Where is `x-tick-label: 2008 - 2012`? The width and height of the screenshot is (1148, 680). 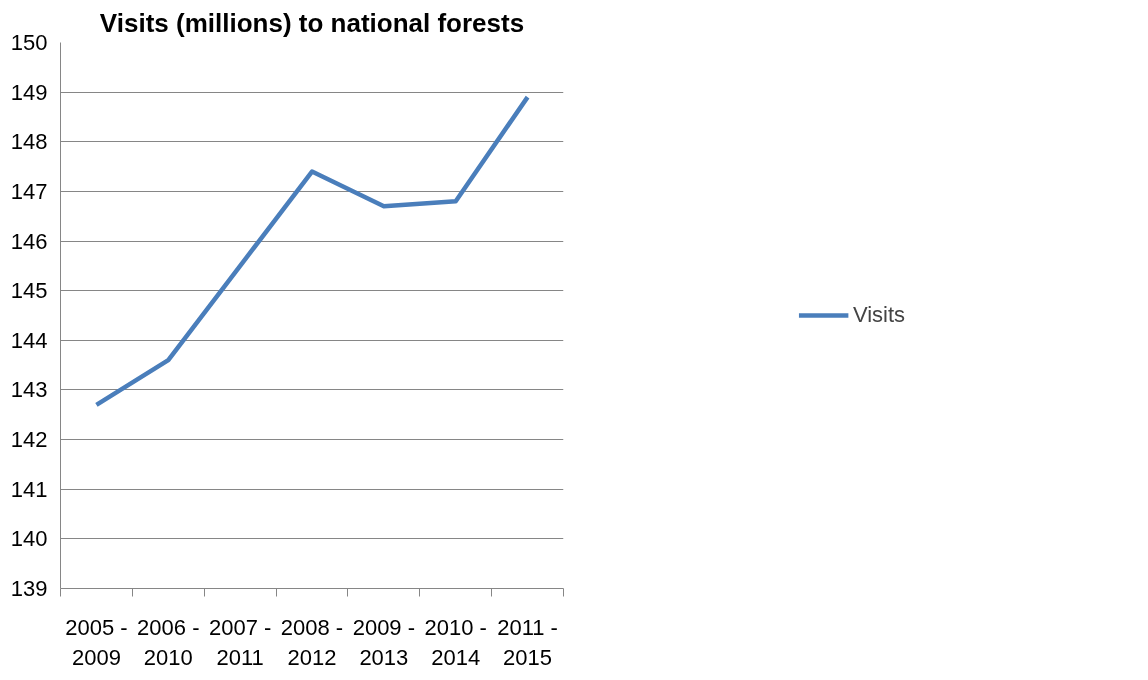
x-tick-label: 2008 - 2012 is located at coordinates (312, 642).